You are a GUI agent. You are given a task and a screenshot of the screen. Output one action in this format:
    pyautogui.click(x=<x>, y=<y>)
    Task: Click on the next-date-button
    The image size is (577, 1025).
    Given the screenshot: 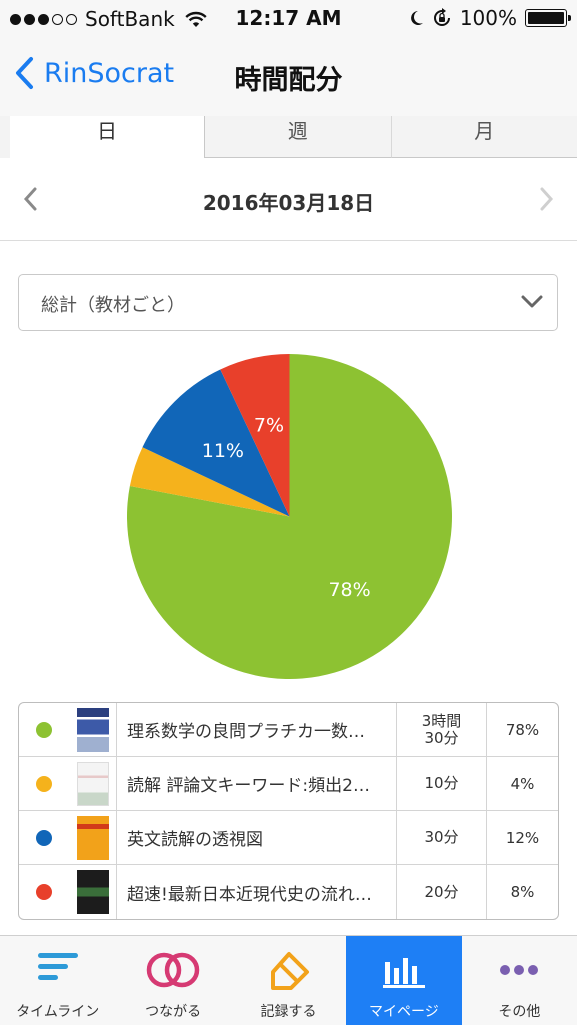 What is the action you would take?
    pyautogui.click(x=547, y=199)
    